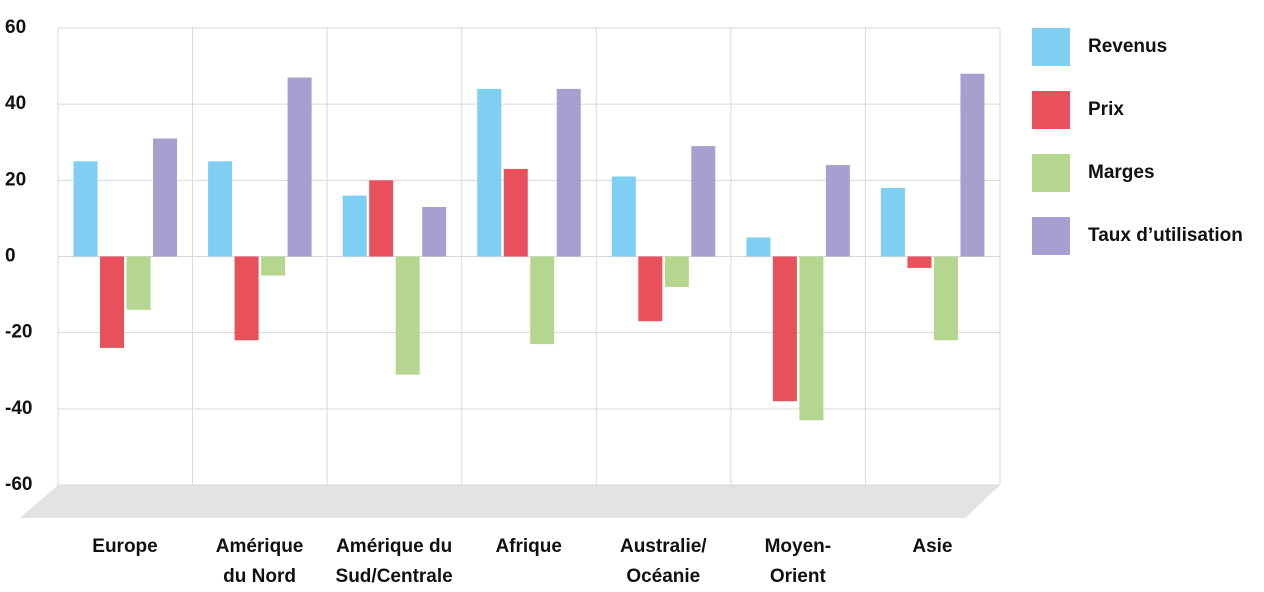 This screenshot has width=1264, height=592. I want to click on x-tick-label: Australie/ Océanie, so click(663, 561).